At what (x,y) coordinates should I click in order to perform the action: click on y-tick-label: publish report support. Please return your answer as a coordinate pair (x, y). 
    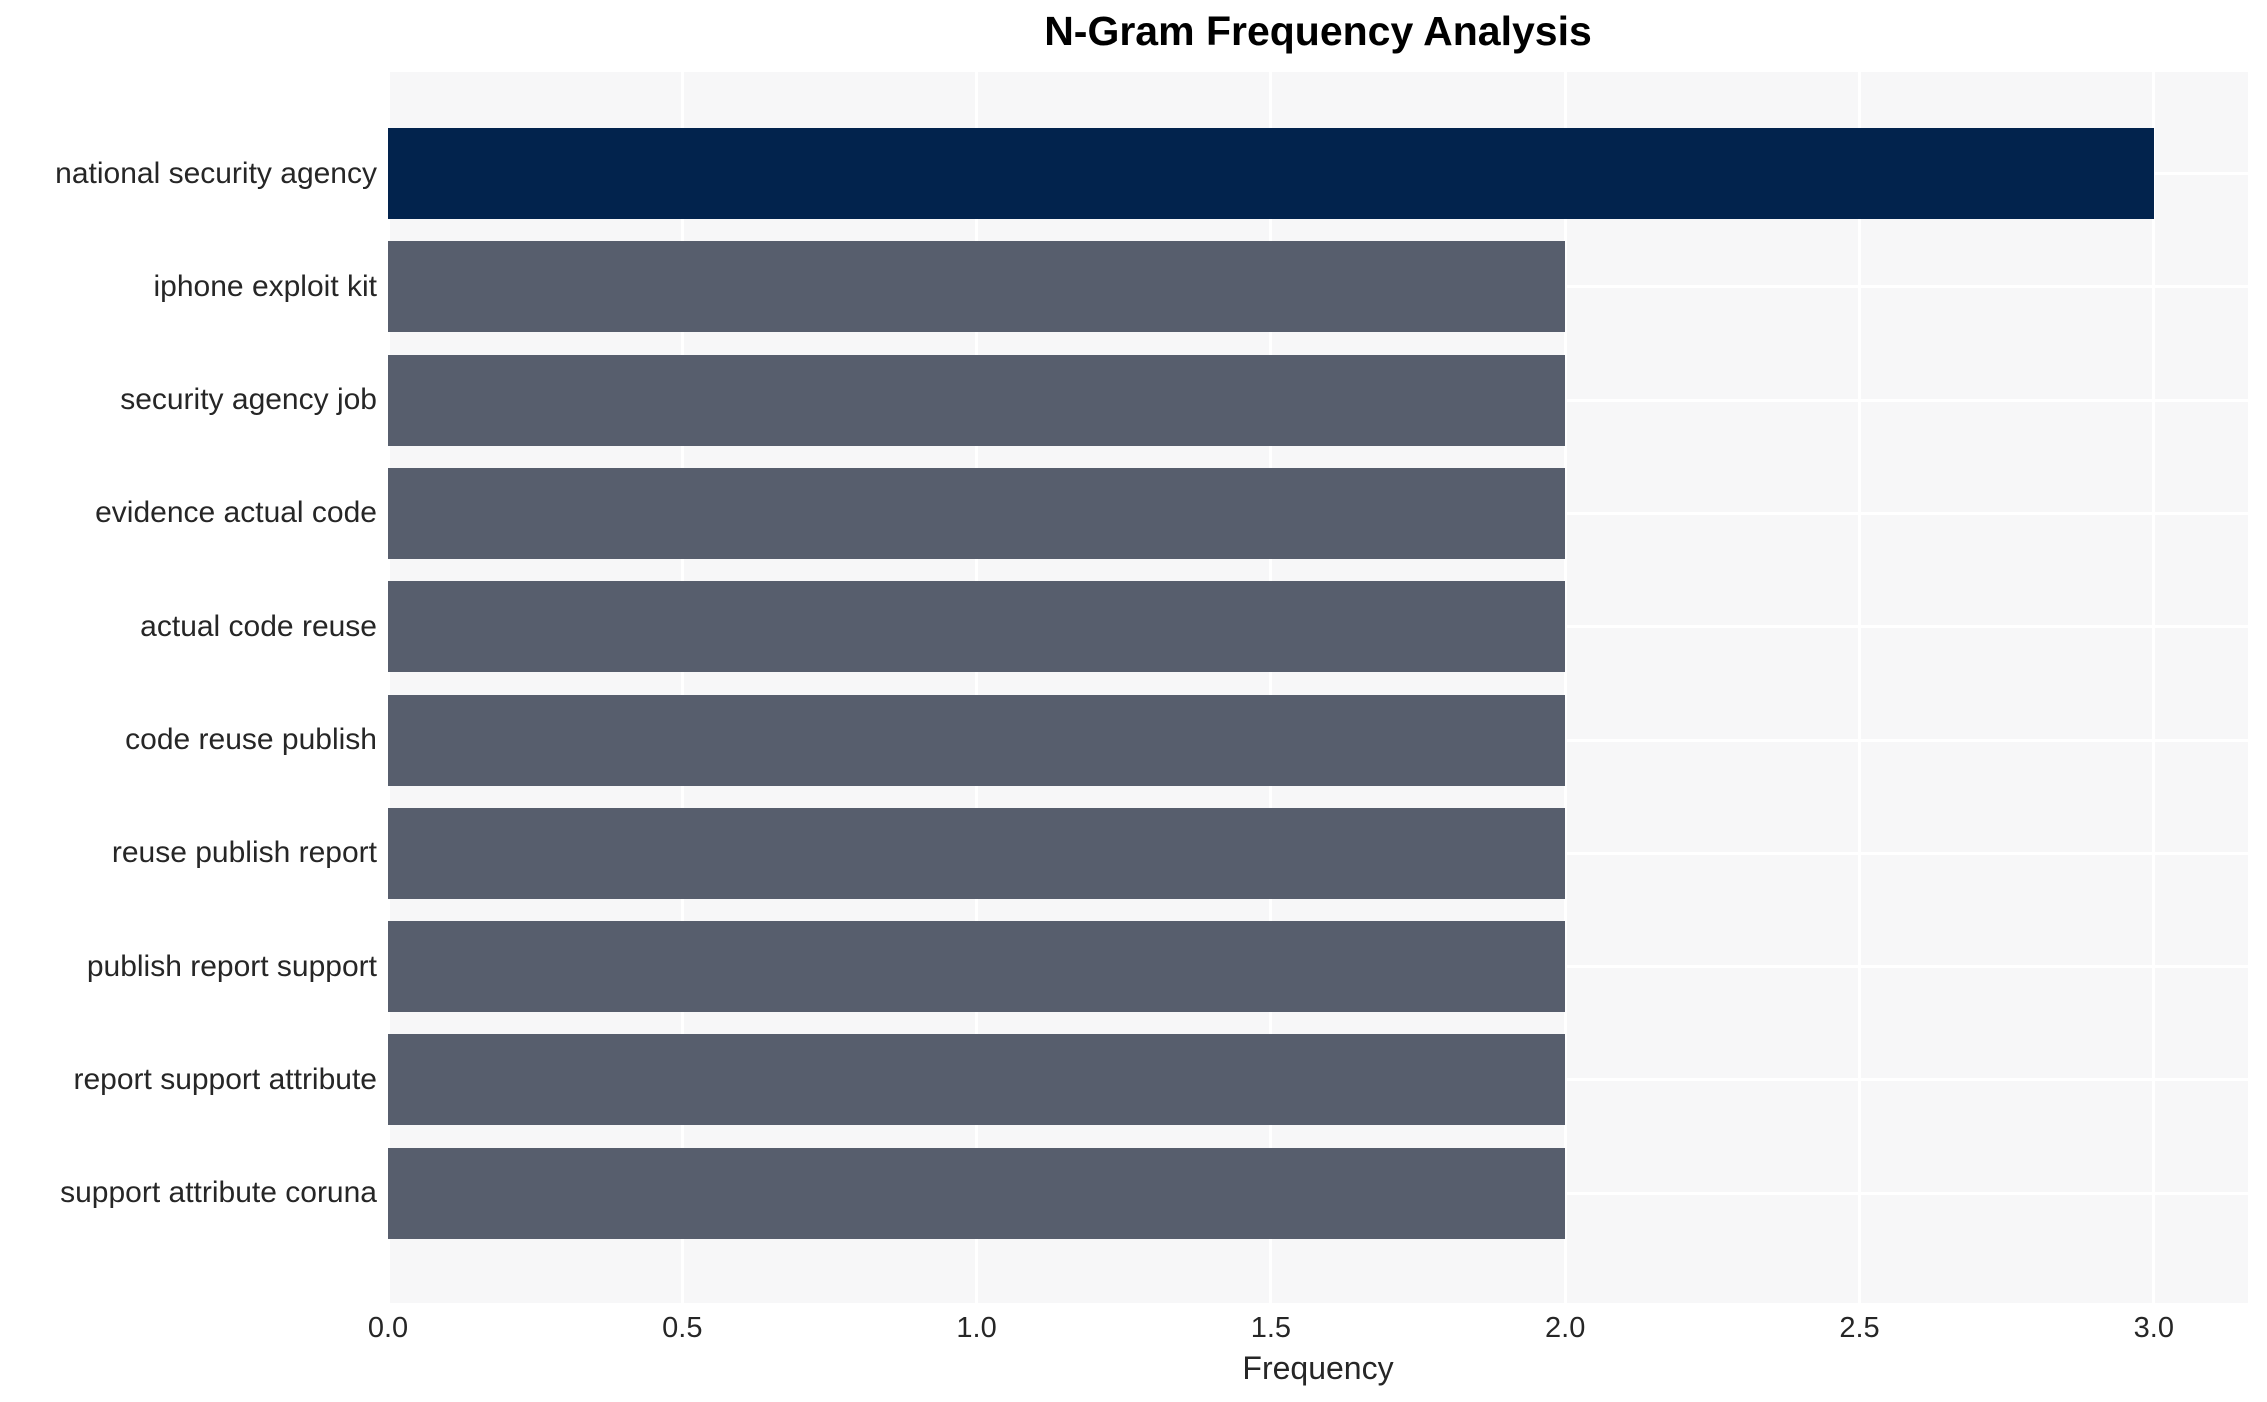
    Looking at the image, I should click on (231, 966).